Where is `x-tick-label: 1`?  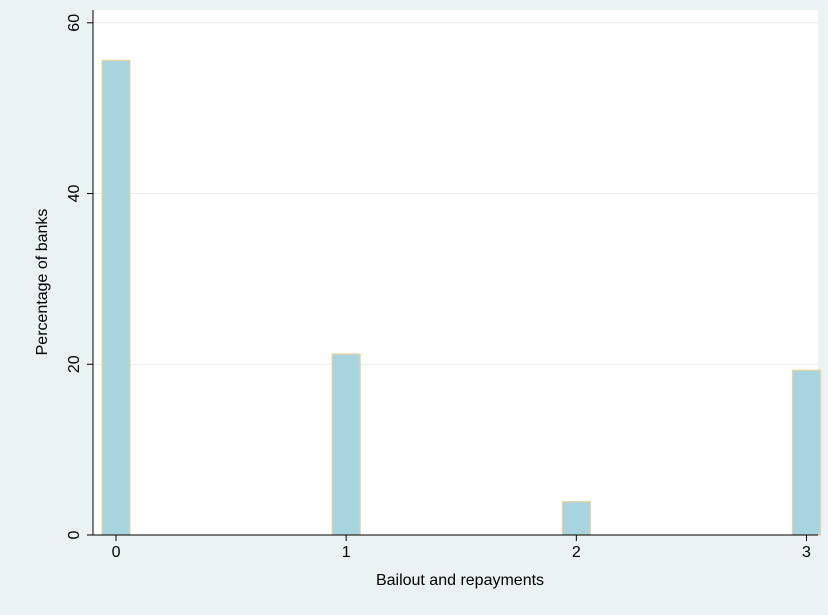 x-tick-label: 1 is located at coordinates (346, 552).